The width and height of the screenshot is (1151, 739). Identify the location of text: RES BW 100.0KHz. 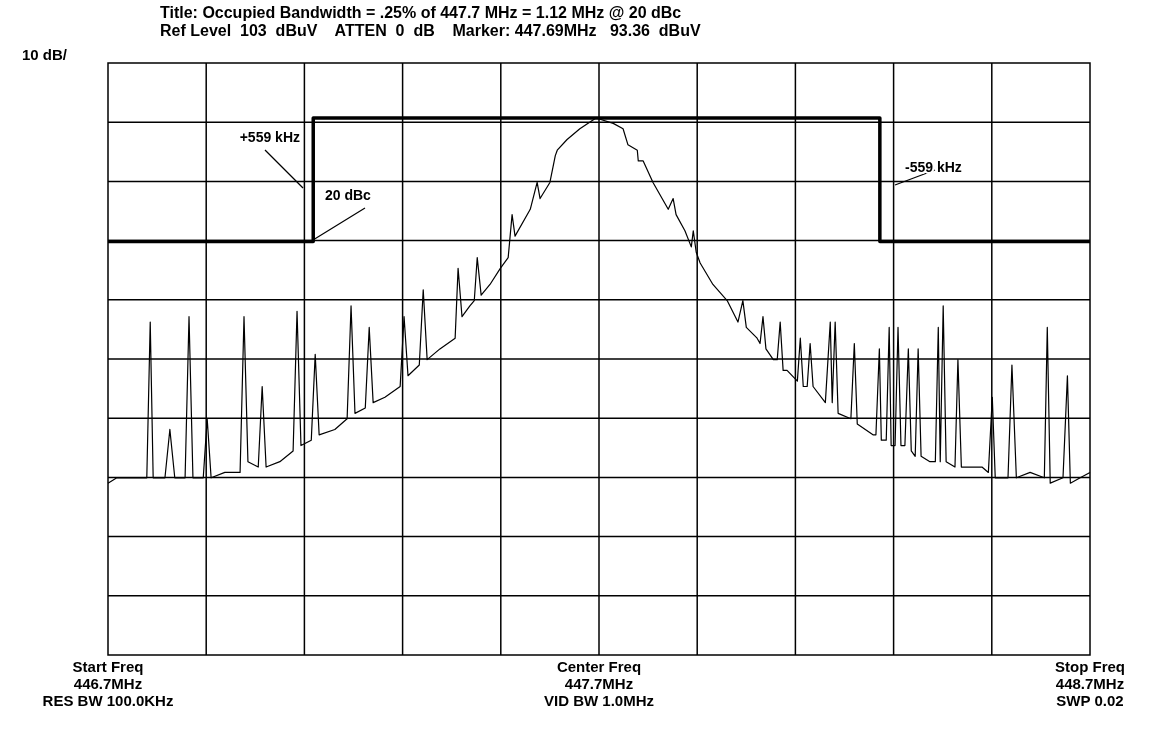
(108, 700).